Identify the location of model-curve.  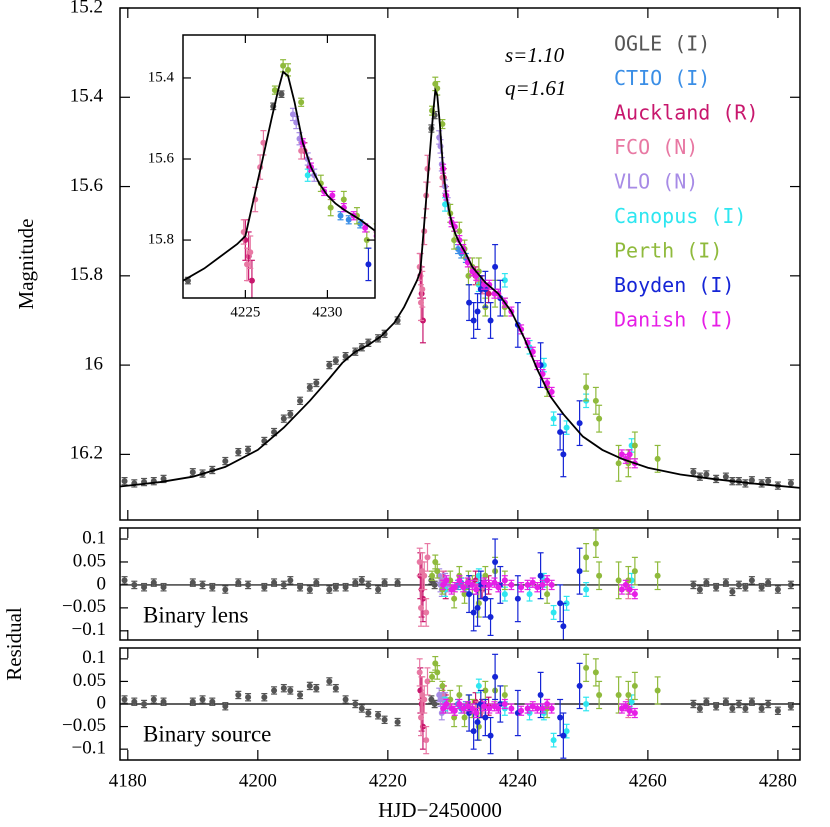
(279, 176).